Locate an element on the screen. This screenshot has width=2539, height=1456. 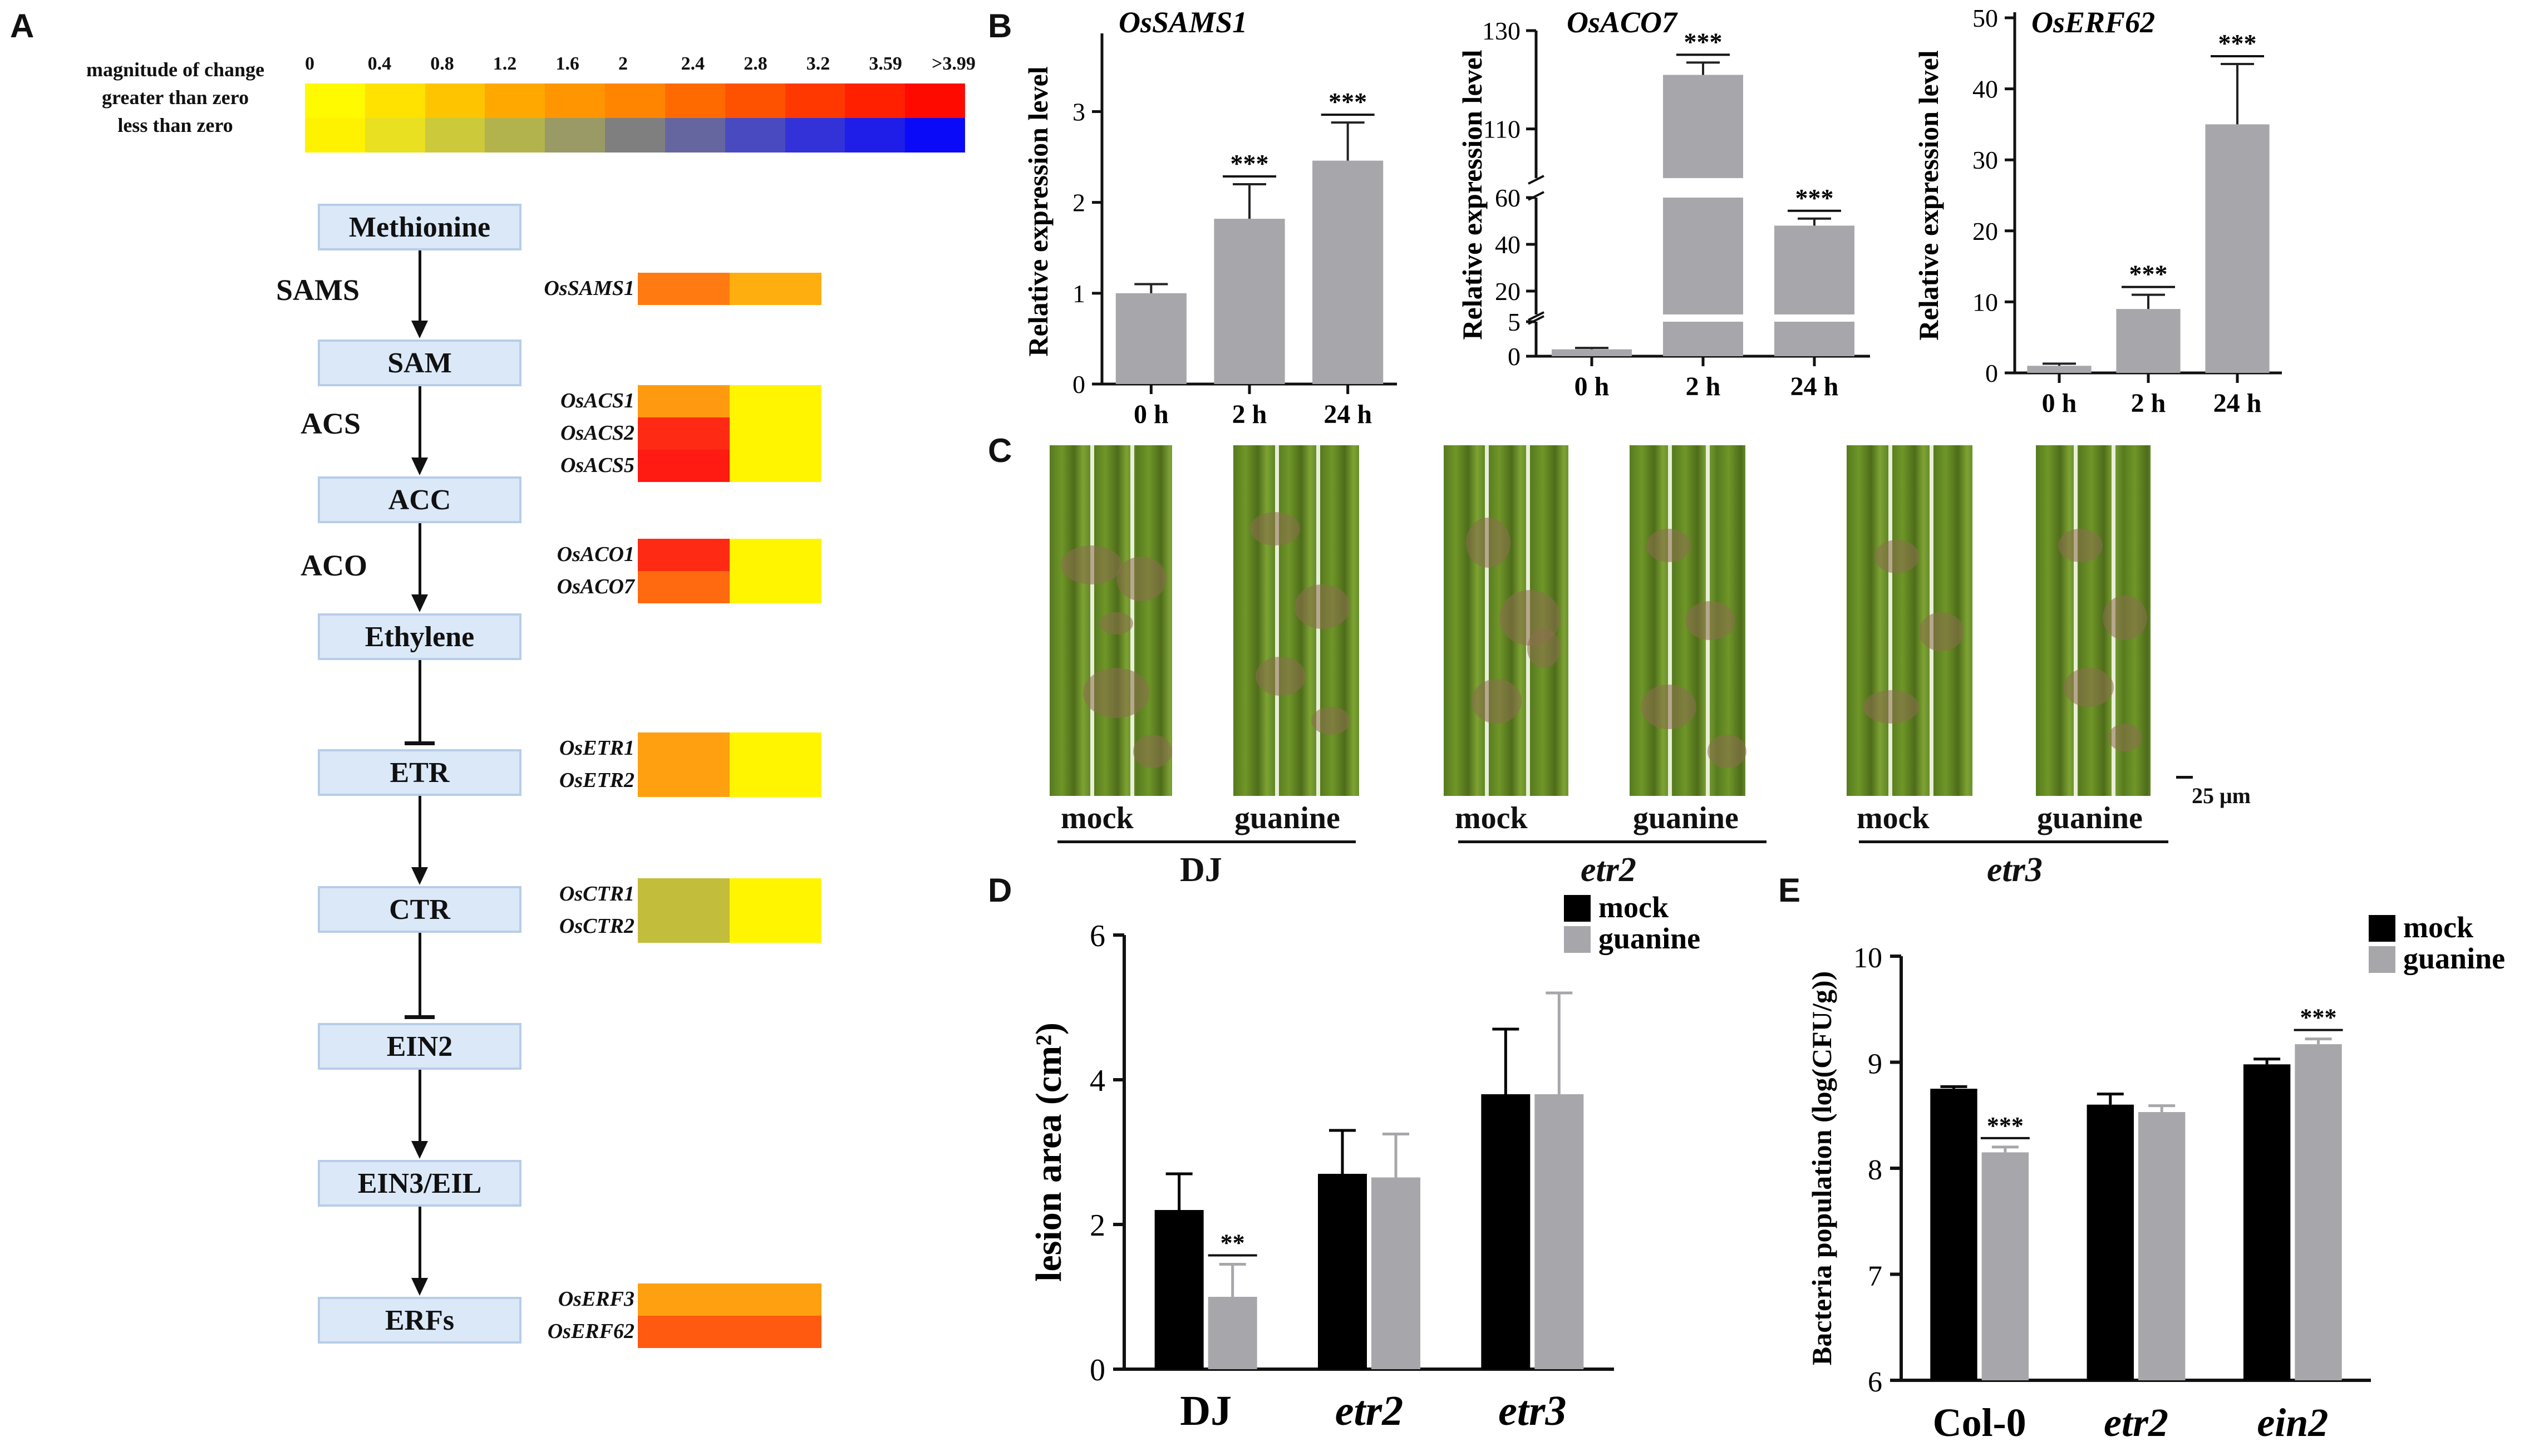
pathway-node: EIN2 is located at coordinates (419, 1046).